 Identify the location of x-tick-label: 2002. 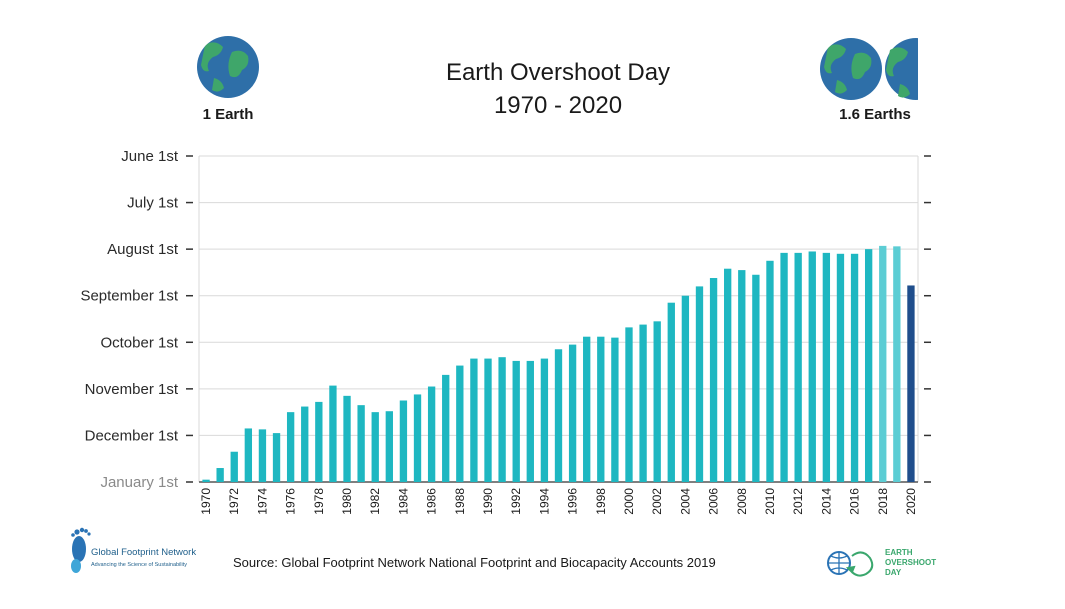
(657, 501).